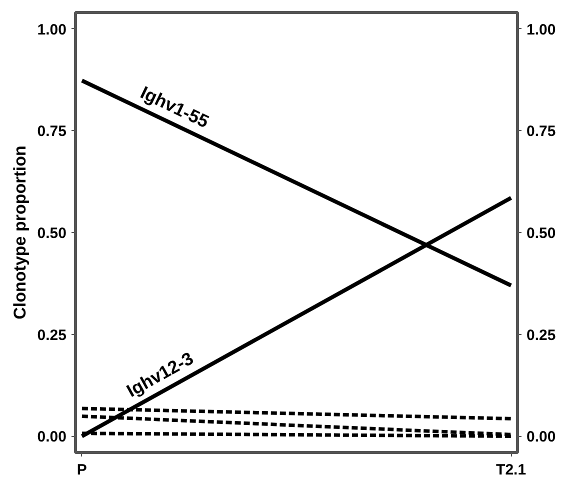 Image resolution: width=585 pixels, height=490 pixels. What do you see at coordinates (541, 131) in the screenshot?
I see `y2-tick-label: 0.75` at bounding box center [541, 131].